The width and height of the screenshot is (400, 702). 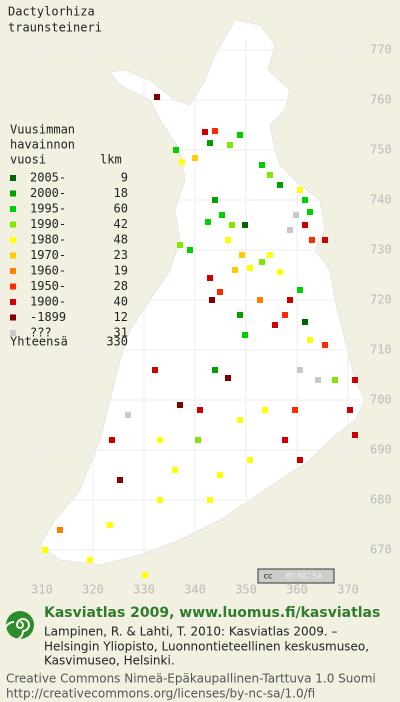 What do you see at coordinates (297, 590) in the screenshot?
I see `easting-label: 360` at bounding box center [297, 590].